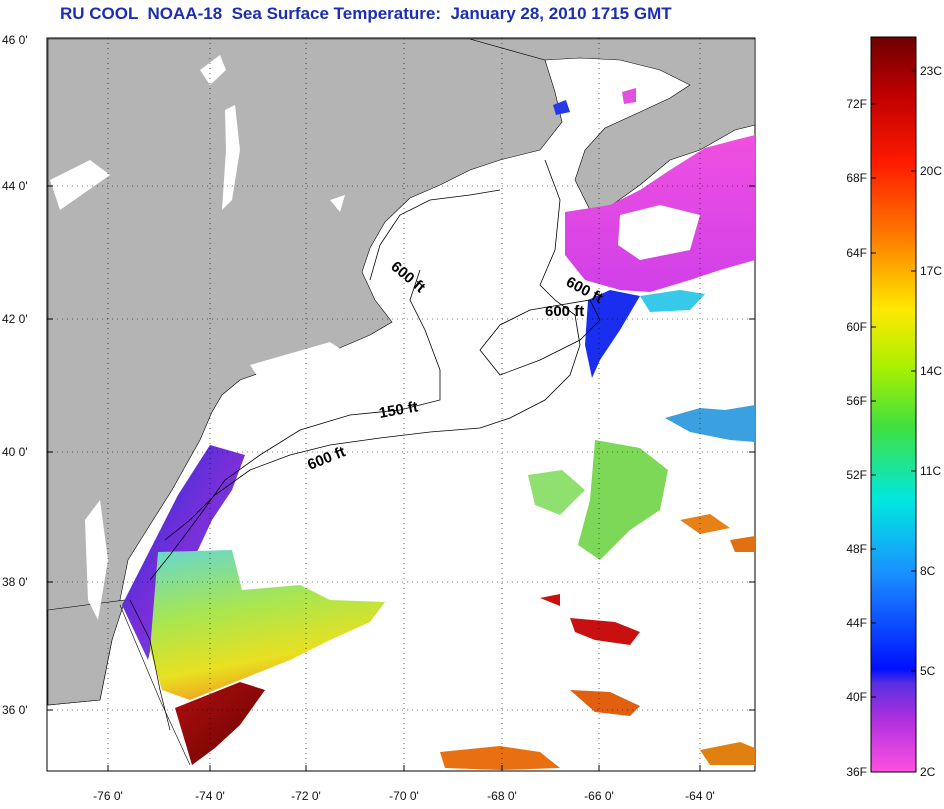 The width and height of the screenshot is (944, 809). I want to click on cb-f-68: 68F, so click(856, 178).